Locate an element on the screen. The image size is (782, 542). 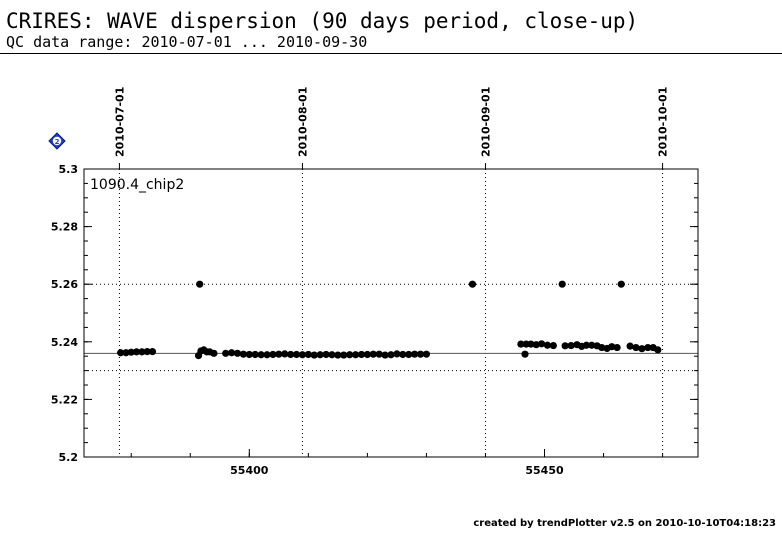
y-tick-label: 5.3 is located at coordinates (69, 169).